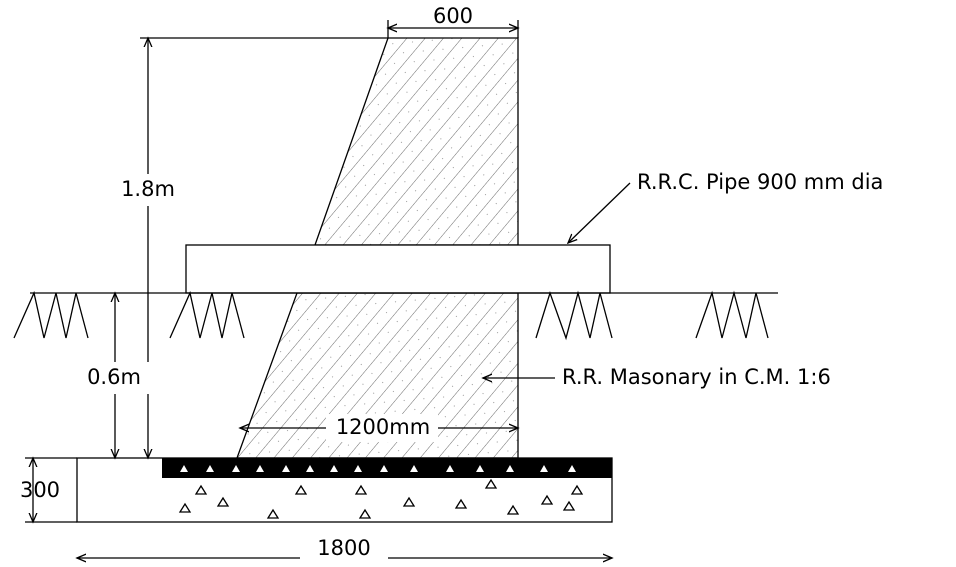 The image size is (956, 567). I want to click on dim-label: 0.6m, so click(114, 377).